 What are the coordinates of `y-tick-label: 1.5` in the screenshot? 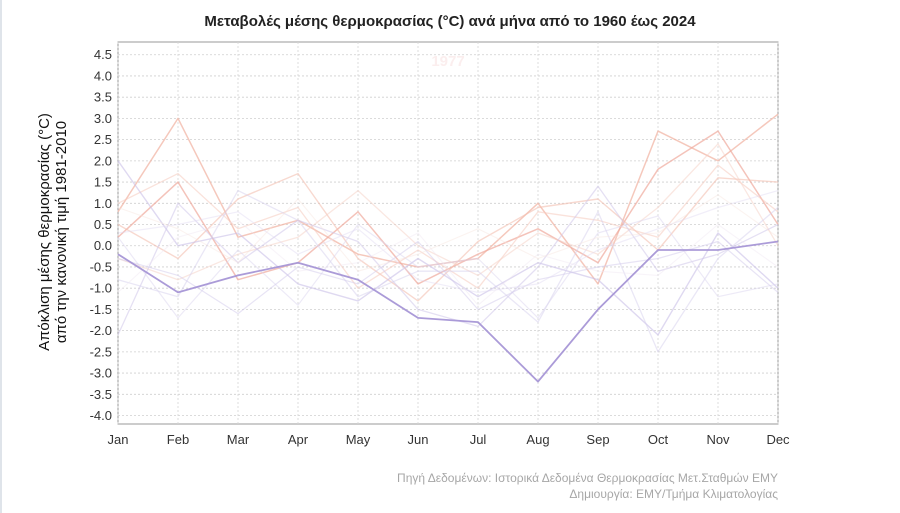 It's located at (103, 182).